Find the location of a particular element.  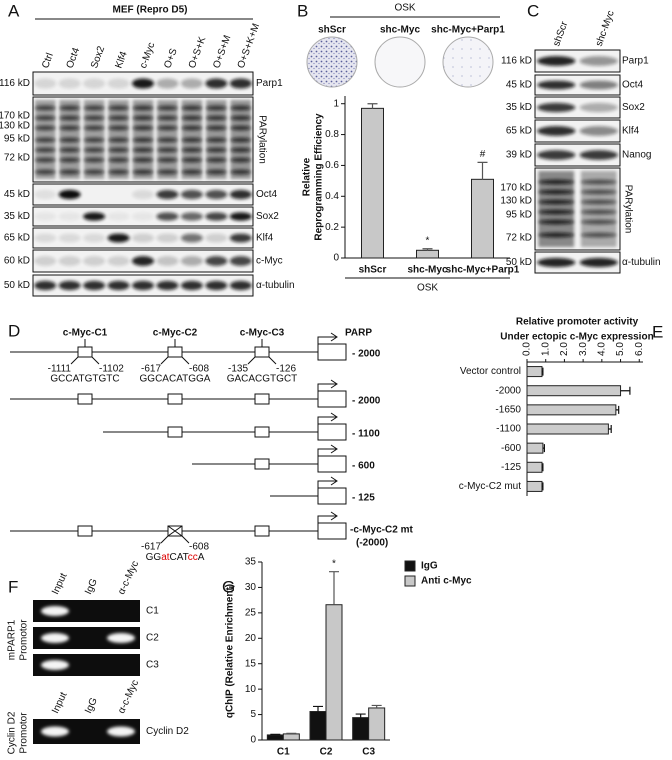

sequence: GCCATGTGTC is located at coordinates (84, 379).